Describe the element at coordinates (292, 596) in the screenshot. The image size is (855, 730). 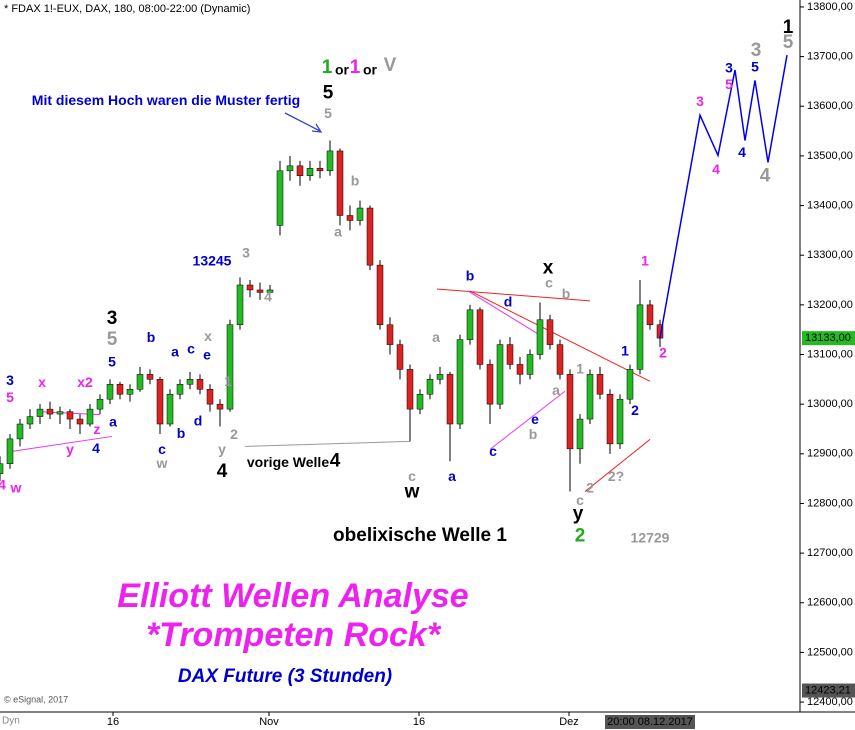
I see `title: Elliott Wellen Analyse` at that location.